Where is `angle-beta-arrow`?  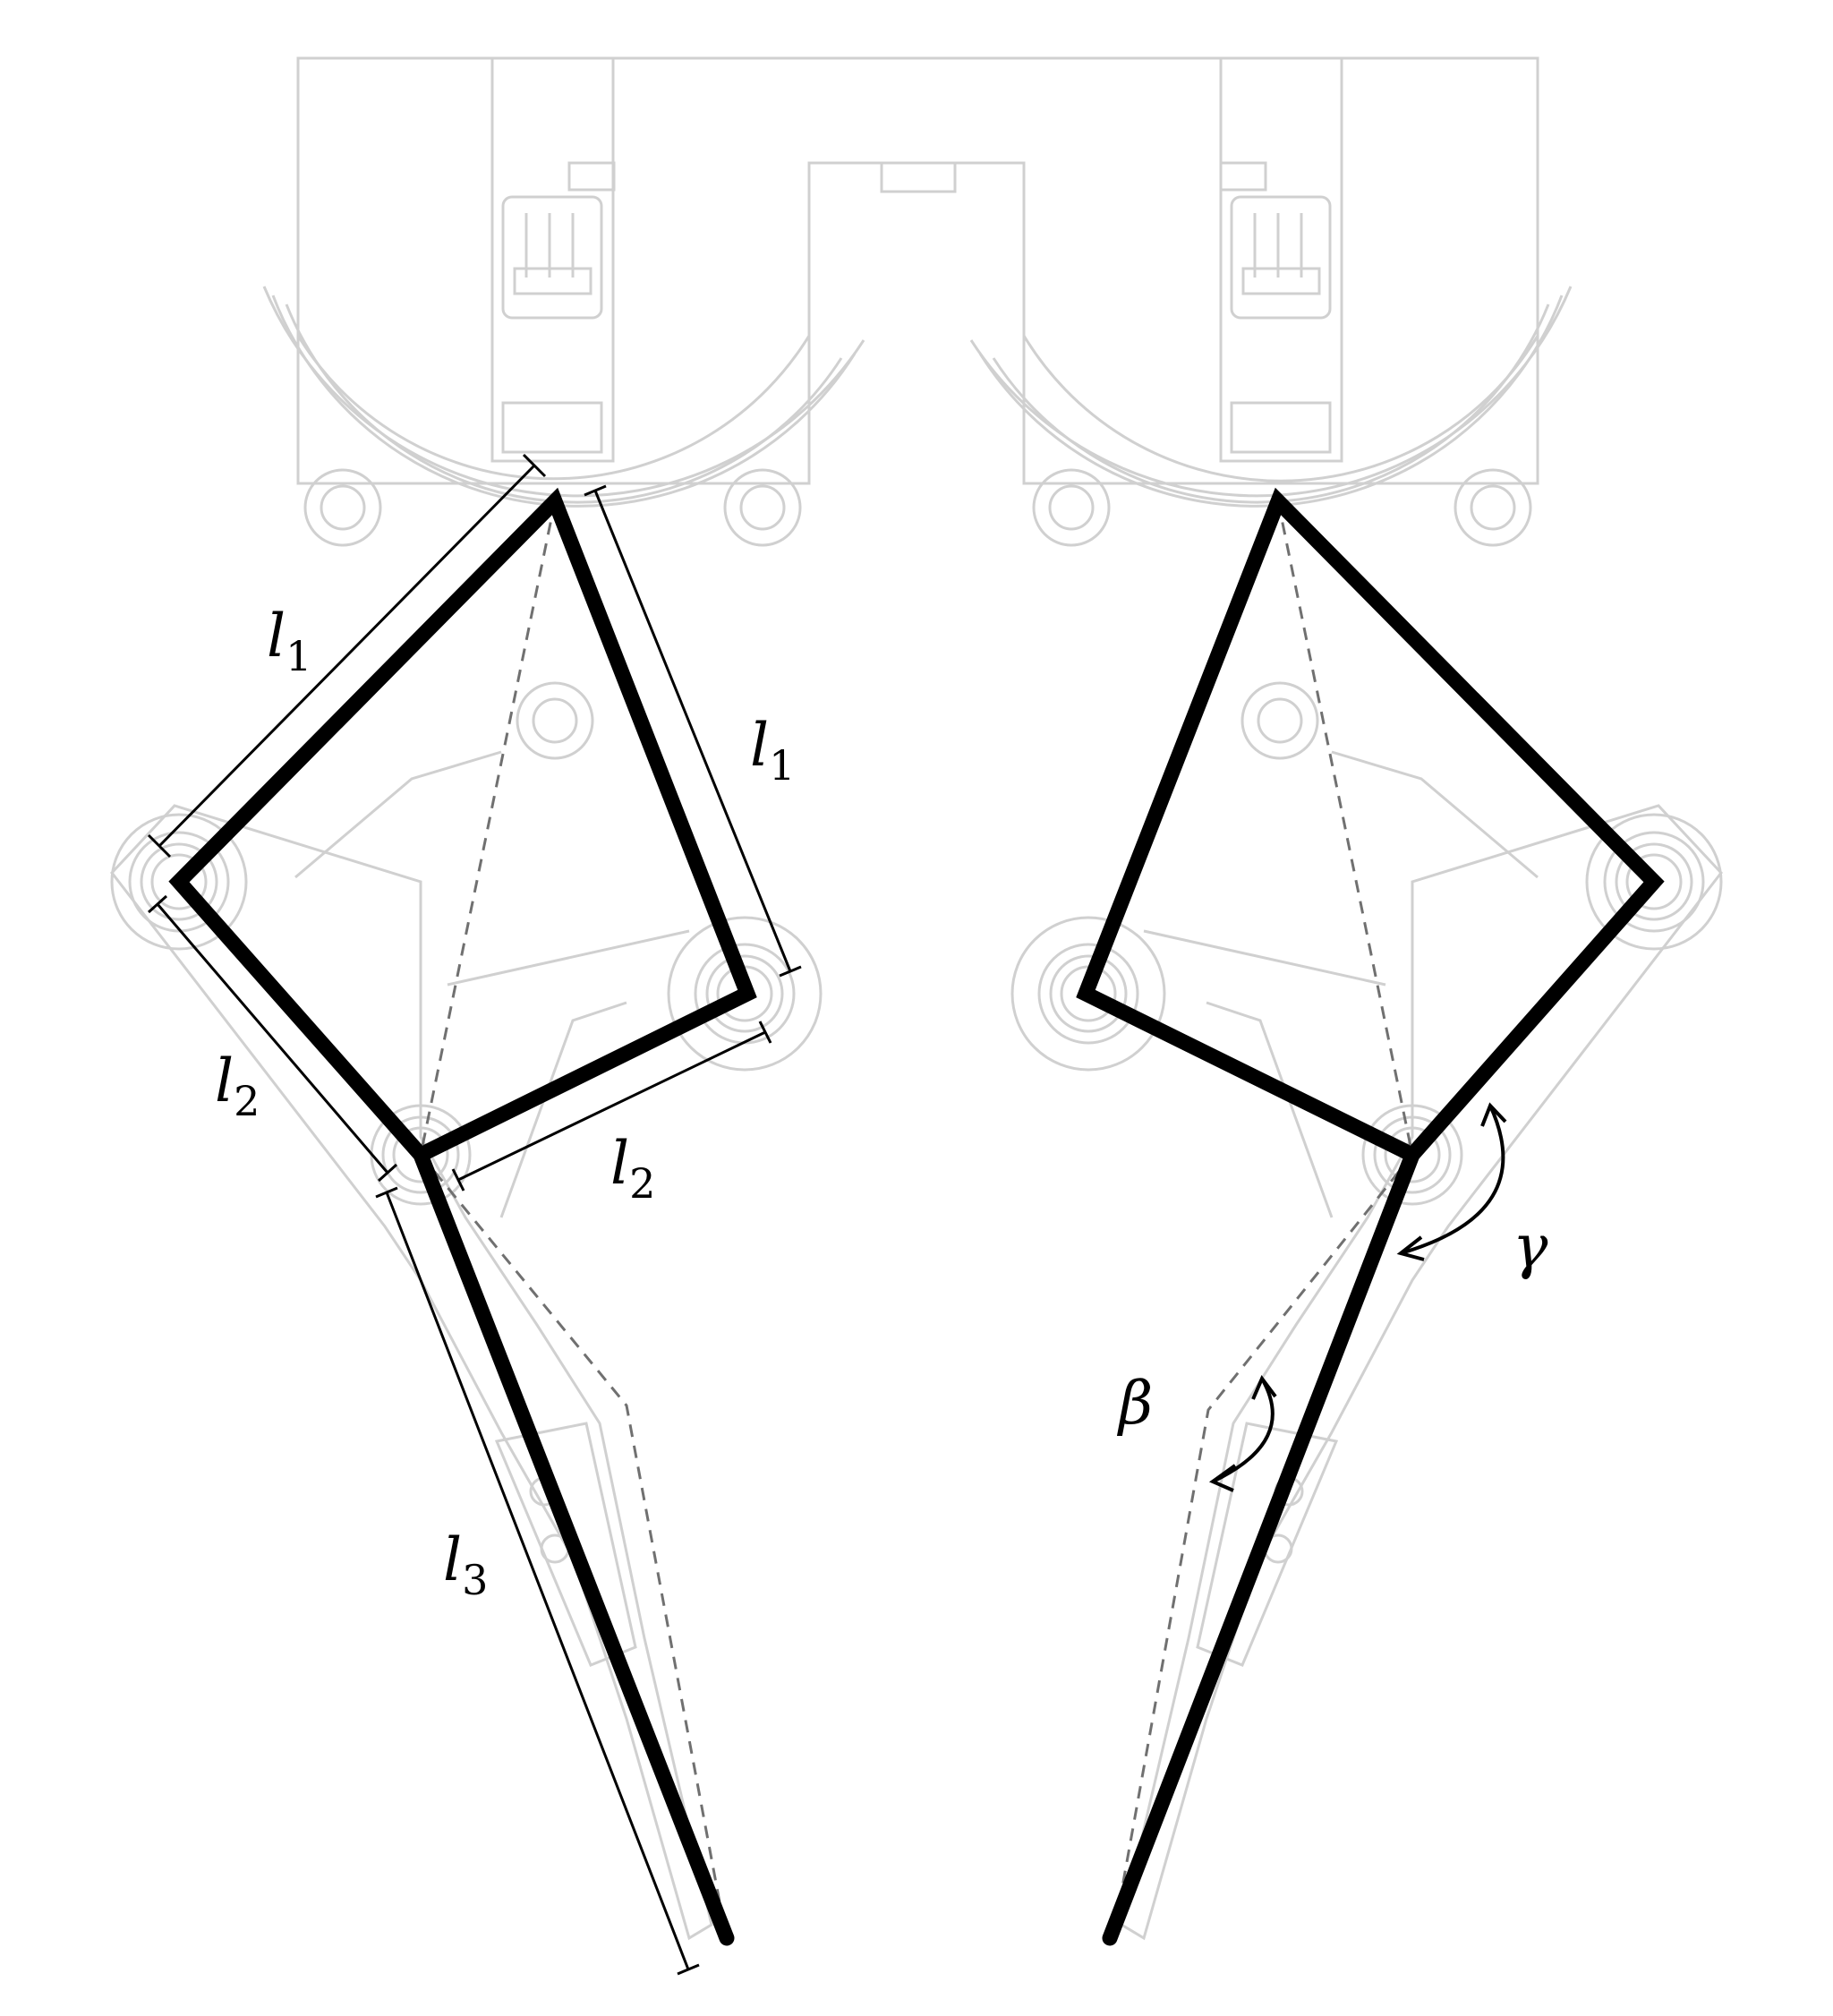
angle-beta-arrow is located at coordinates (1242, 1433).